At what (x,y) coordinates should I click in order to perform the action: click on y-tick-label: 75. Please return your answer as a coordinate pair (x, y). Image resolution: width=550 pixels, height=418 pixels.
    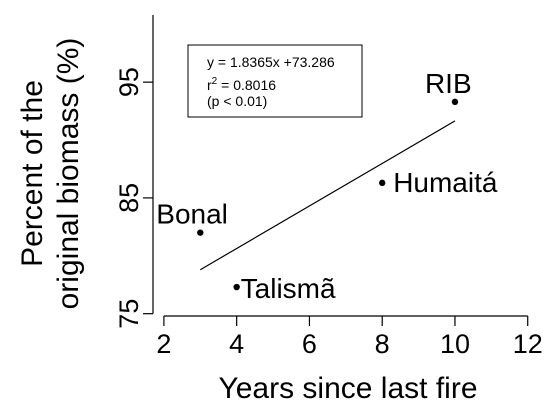
    Looking at the image, I should click on (129, 314).